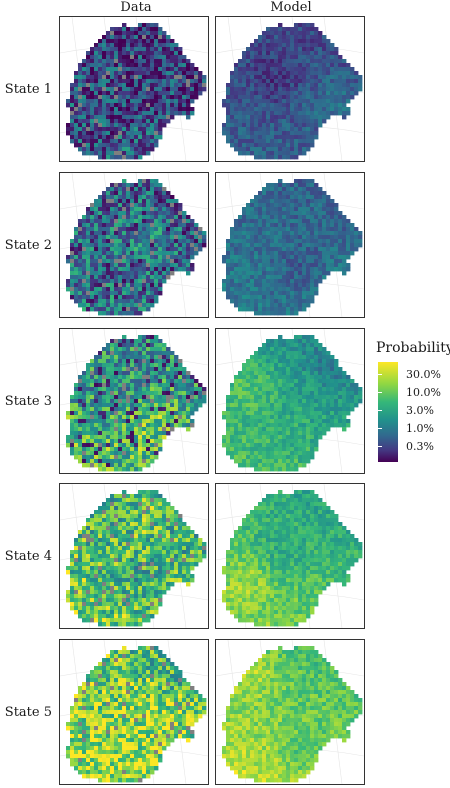 The width and height of the screenshot is (450, 788). I want to click on legend-title: Probability, so click(413, 348).